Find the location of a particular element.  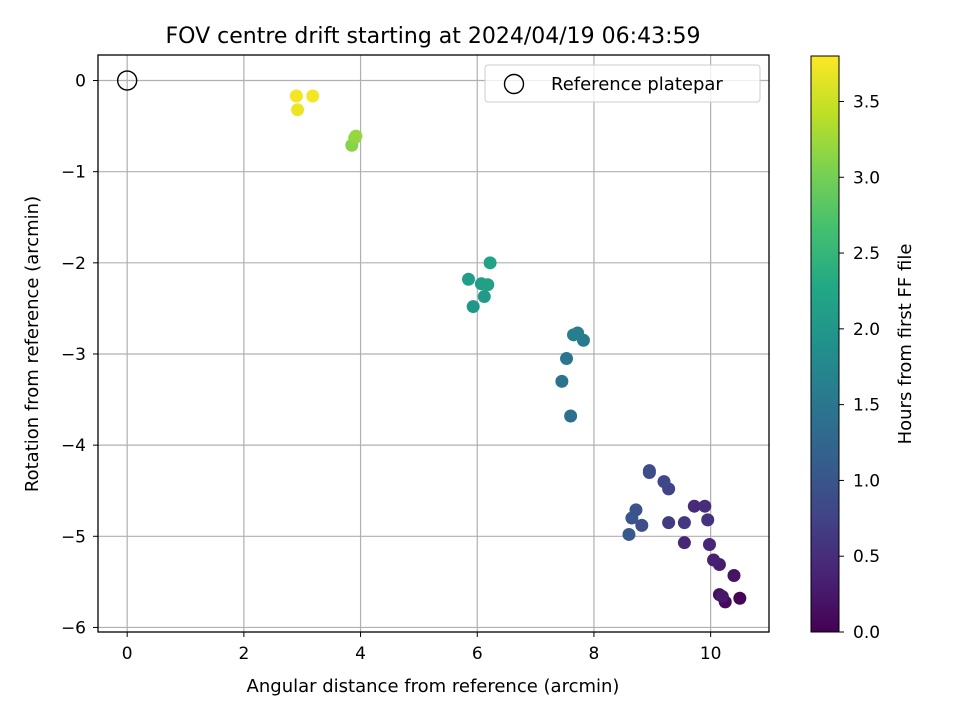

reference-platepar-marker is located at coordinates (127, 80).